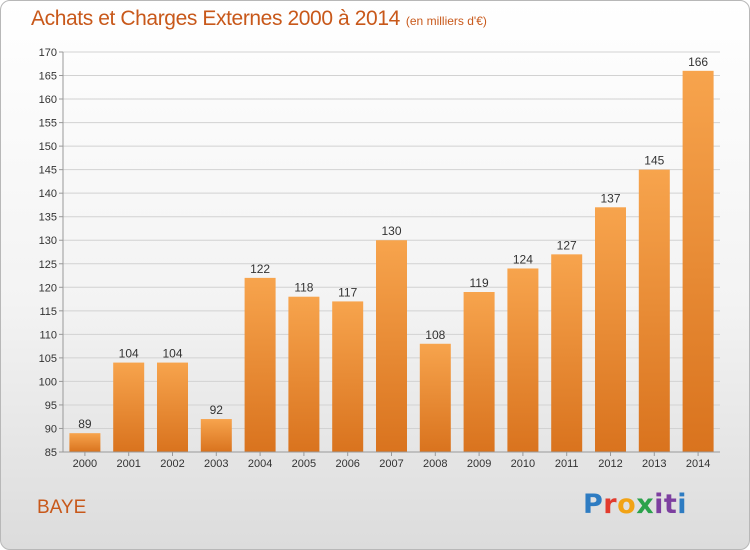 The height and width of the screenshot is (550, 750). I want to click on x-tick-label: 2007, so click(391, 464).